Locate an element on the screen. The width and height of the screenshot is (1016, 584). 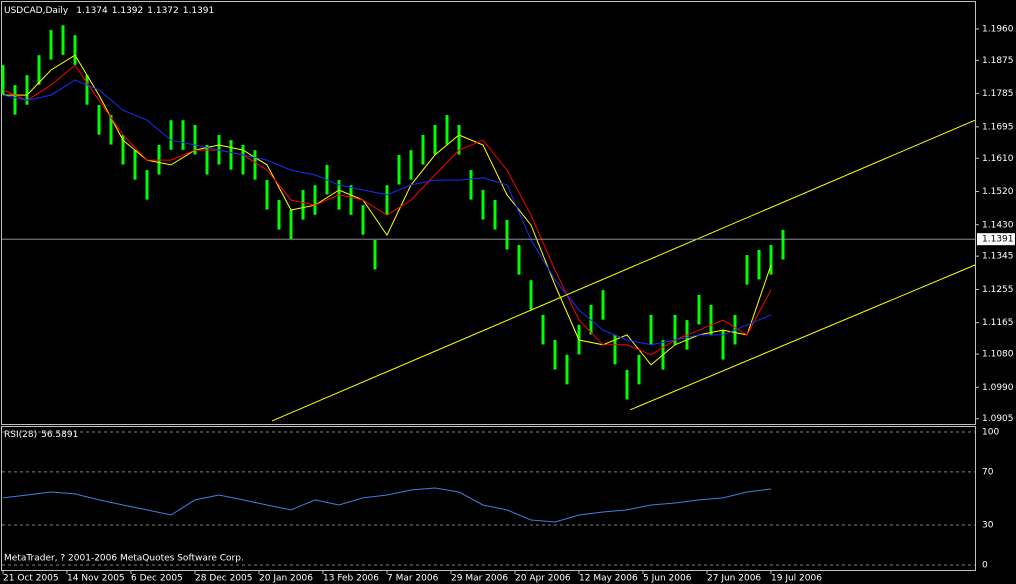
indicator-tick-label: 70 is located at coordinates (988, 472).